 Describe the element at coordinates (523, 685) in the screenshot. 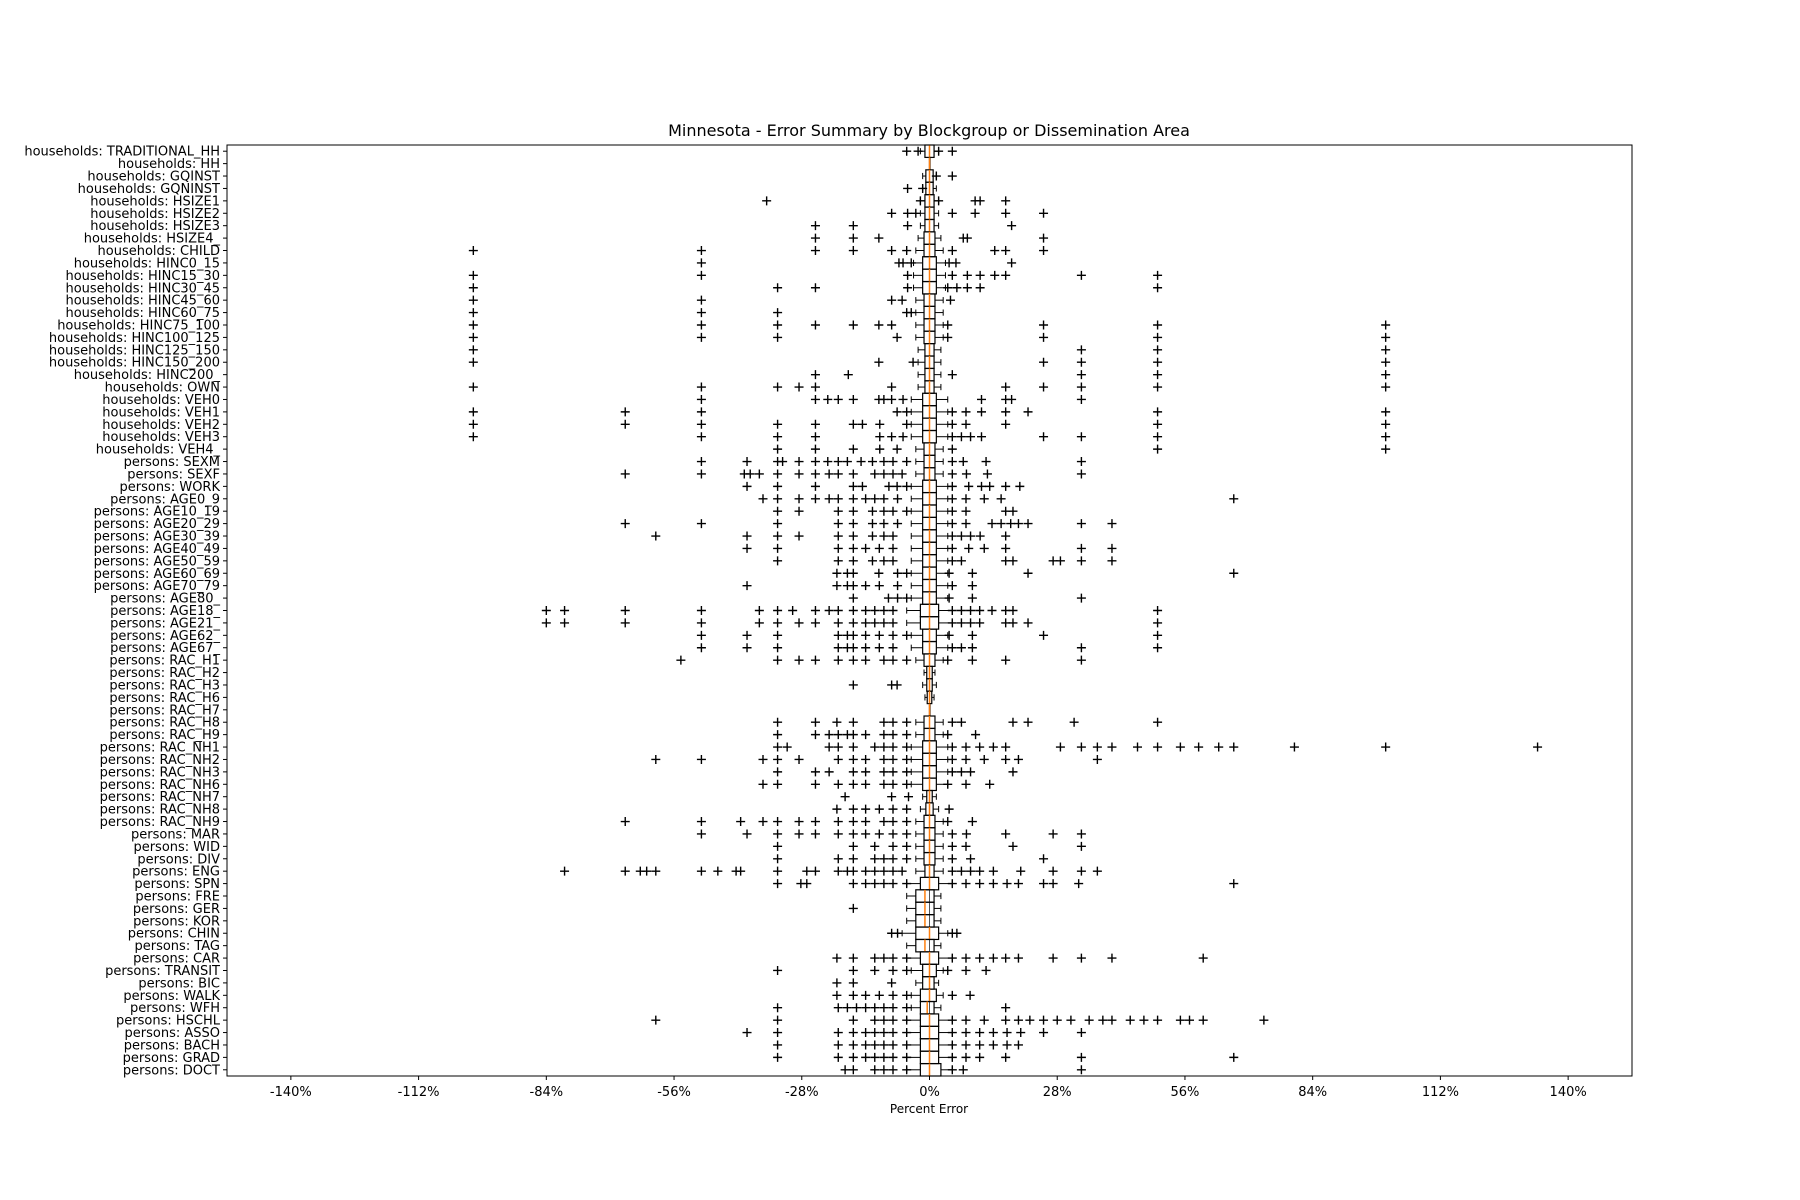

I see `box-row: persons: RAC_H3` at that location.